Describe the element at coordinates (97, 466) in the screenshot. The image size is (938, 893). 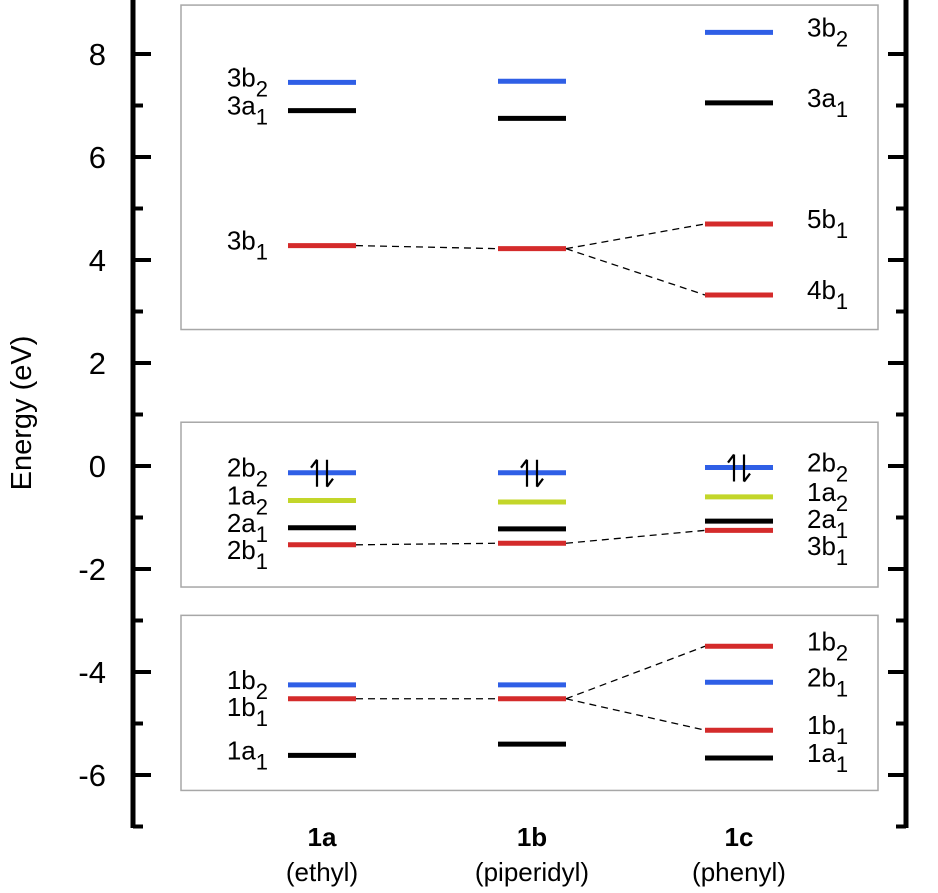
I see `y-tick-label: 0` at that location.